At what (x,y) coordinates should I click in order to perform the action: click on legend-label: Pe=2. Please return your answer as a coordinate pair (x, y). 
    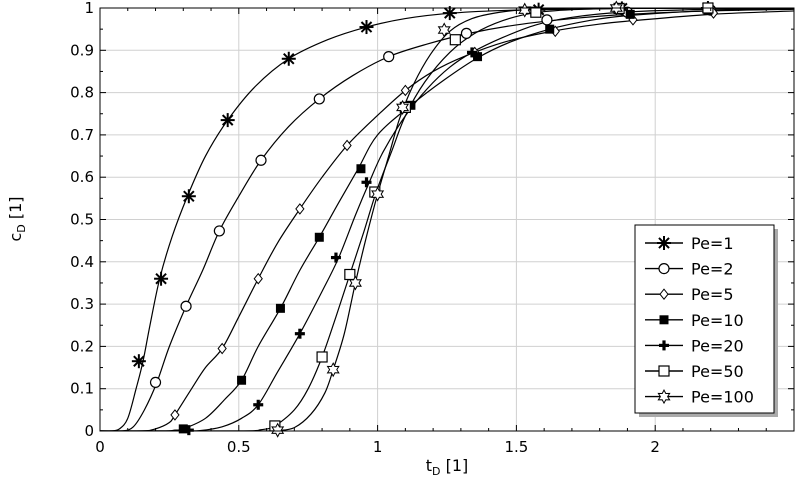
    Looking at the image, I should click on (712, 269).